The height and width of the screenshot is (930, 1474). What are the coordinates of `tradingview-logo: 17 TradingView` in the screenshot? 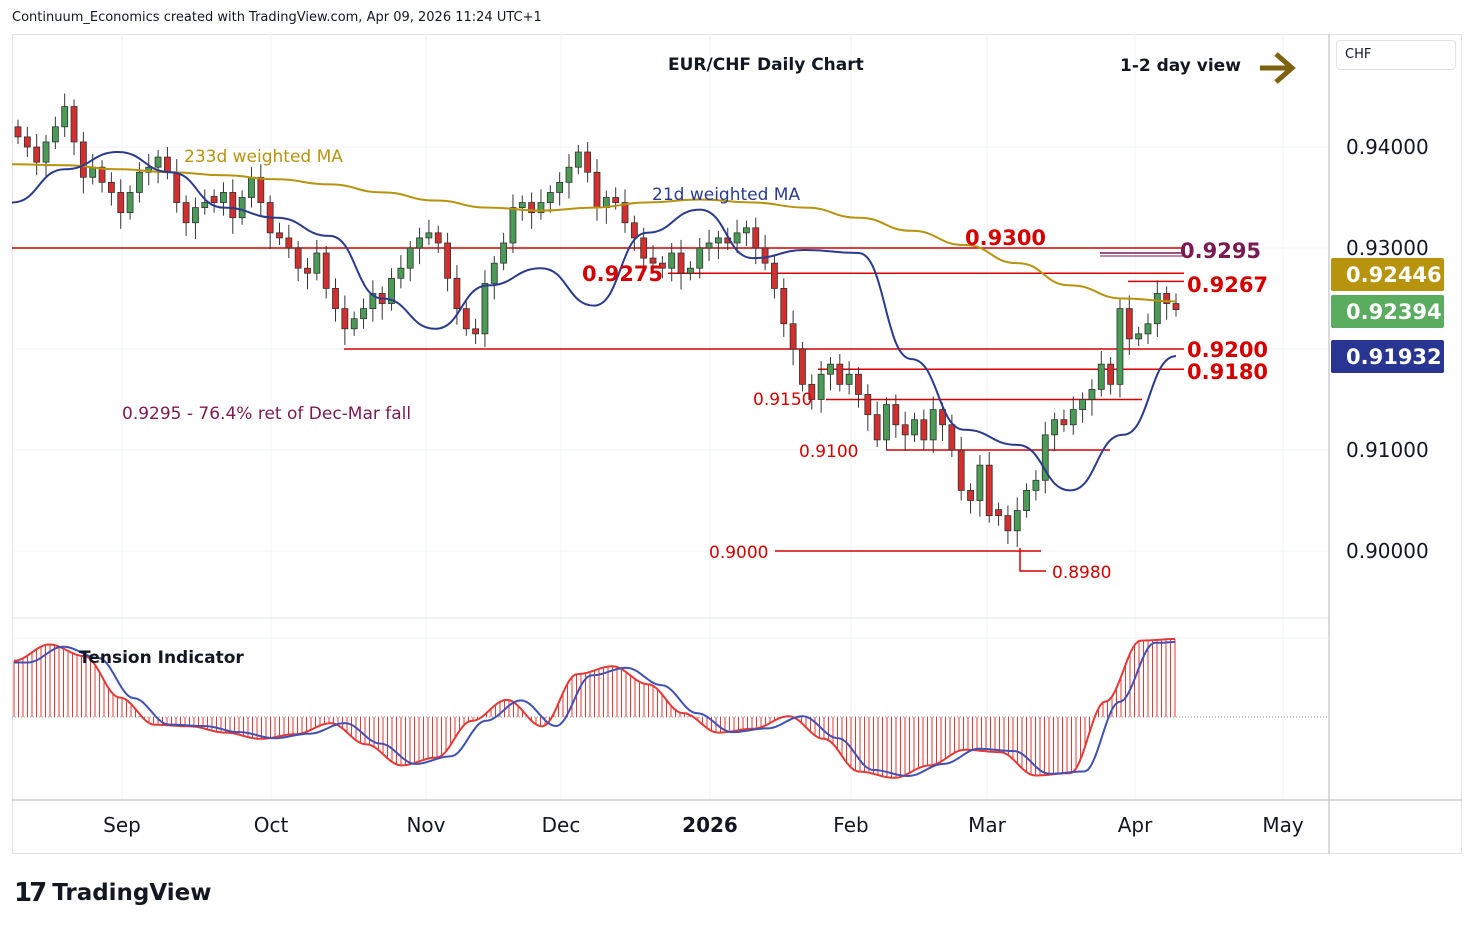 It's located at (113, 893).